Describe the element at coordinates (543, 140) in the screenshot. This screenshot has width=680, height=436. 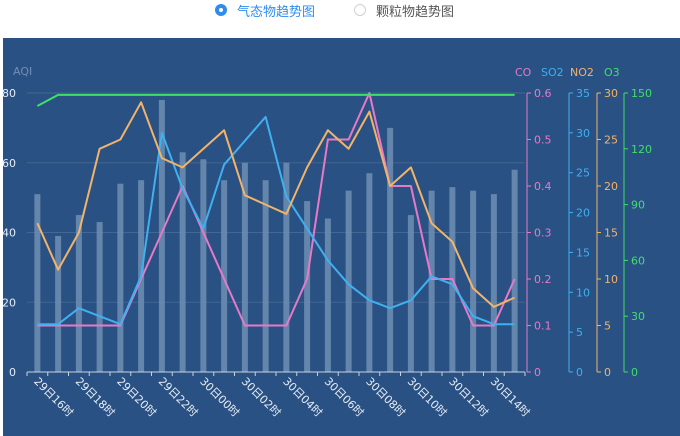
I see `co-tick-label: 0.5` at that location.